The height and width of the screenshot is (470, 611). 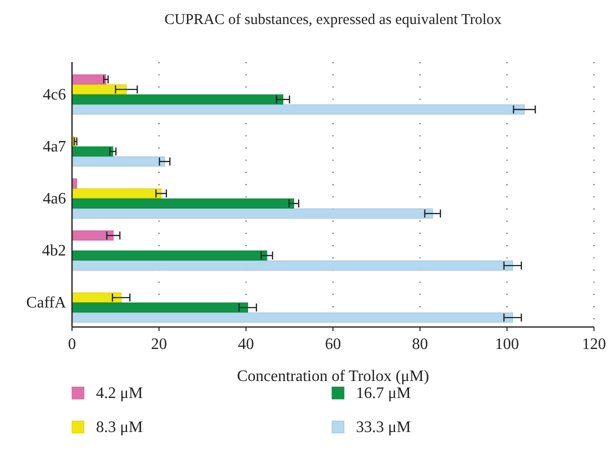 What do you see at coordinates (119, 427) in the screenshot?
I see `legend-label: 8.3 μM` at bounding box center [119, 427].